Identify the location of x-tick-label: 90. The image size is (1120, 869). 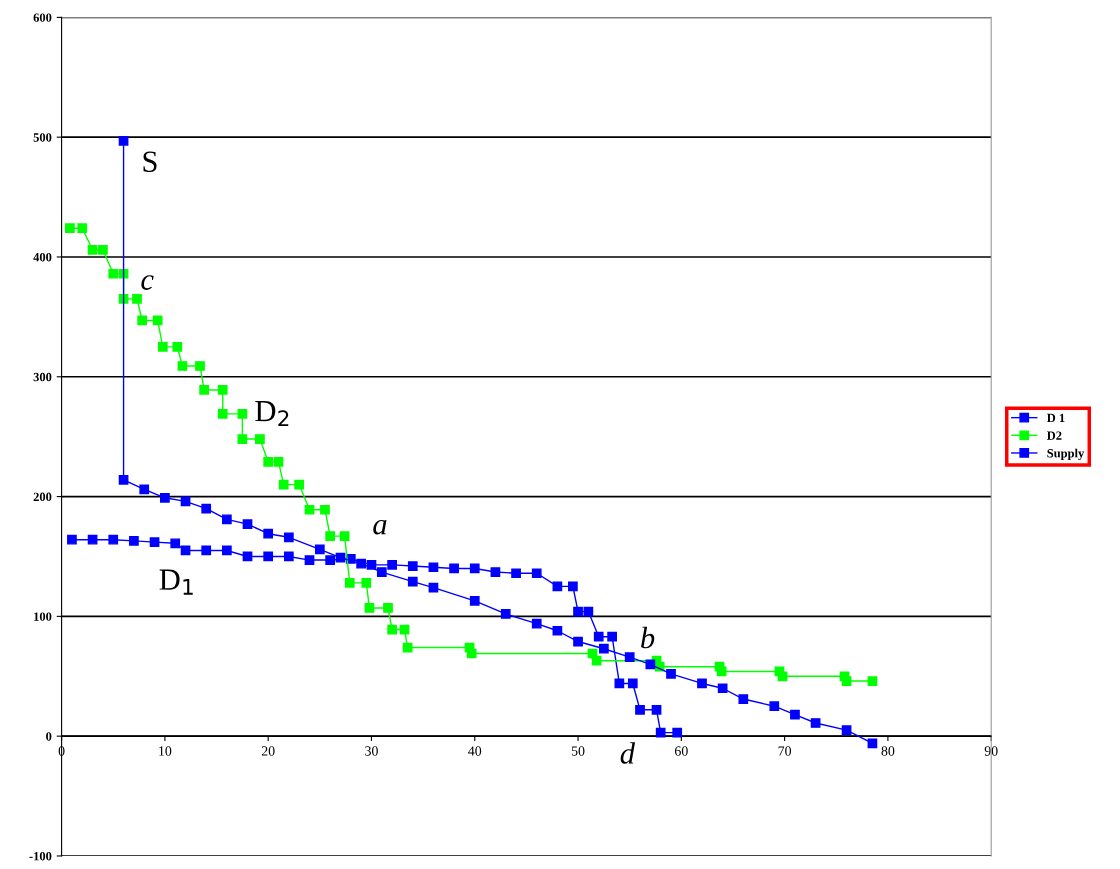
(991, 751).